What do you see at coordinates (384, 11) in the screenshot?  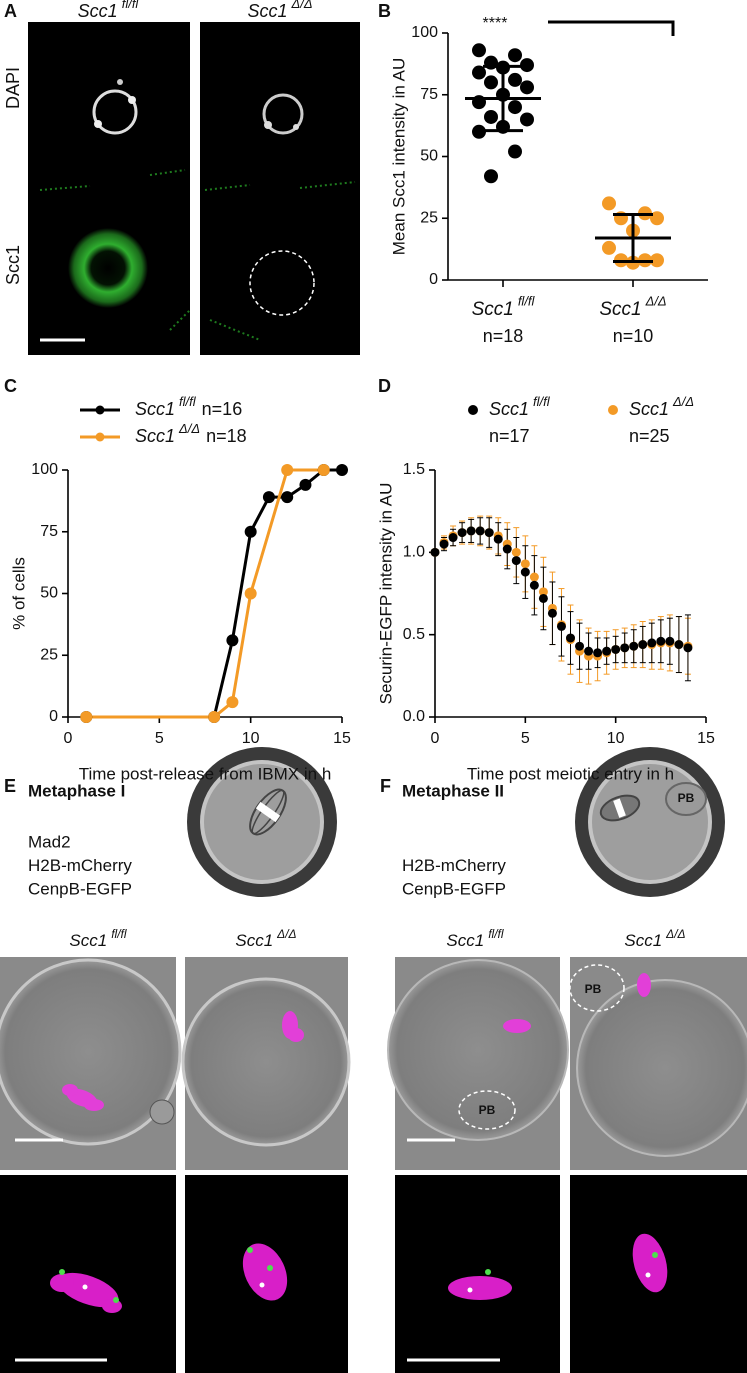 I see `panel-letter: B` at bounding box center [384, 11].